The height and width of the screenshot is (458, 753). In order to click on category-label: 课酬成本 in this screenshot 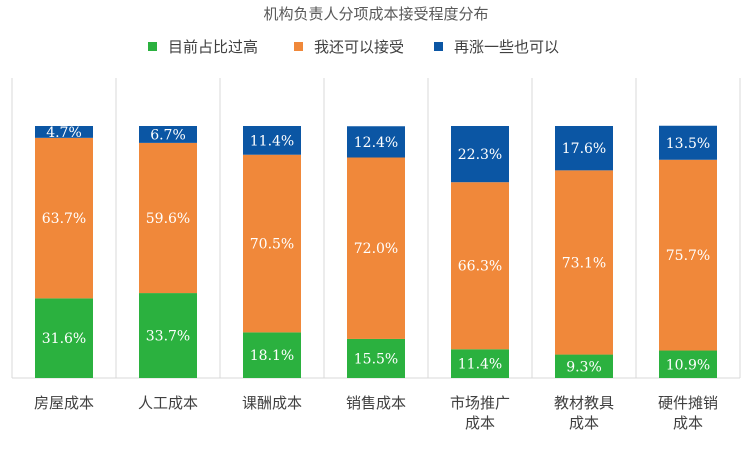, I will do `click(272, 403)`.